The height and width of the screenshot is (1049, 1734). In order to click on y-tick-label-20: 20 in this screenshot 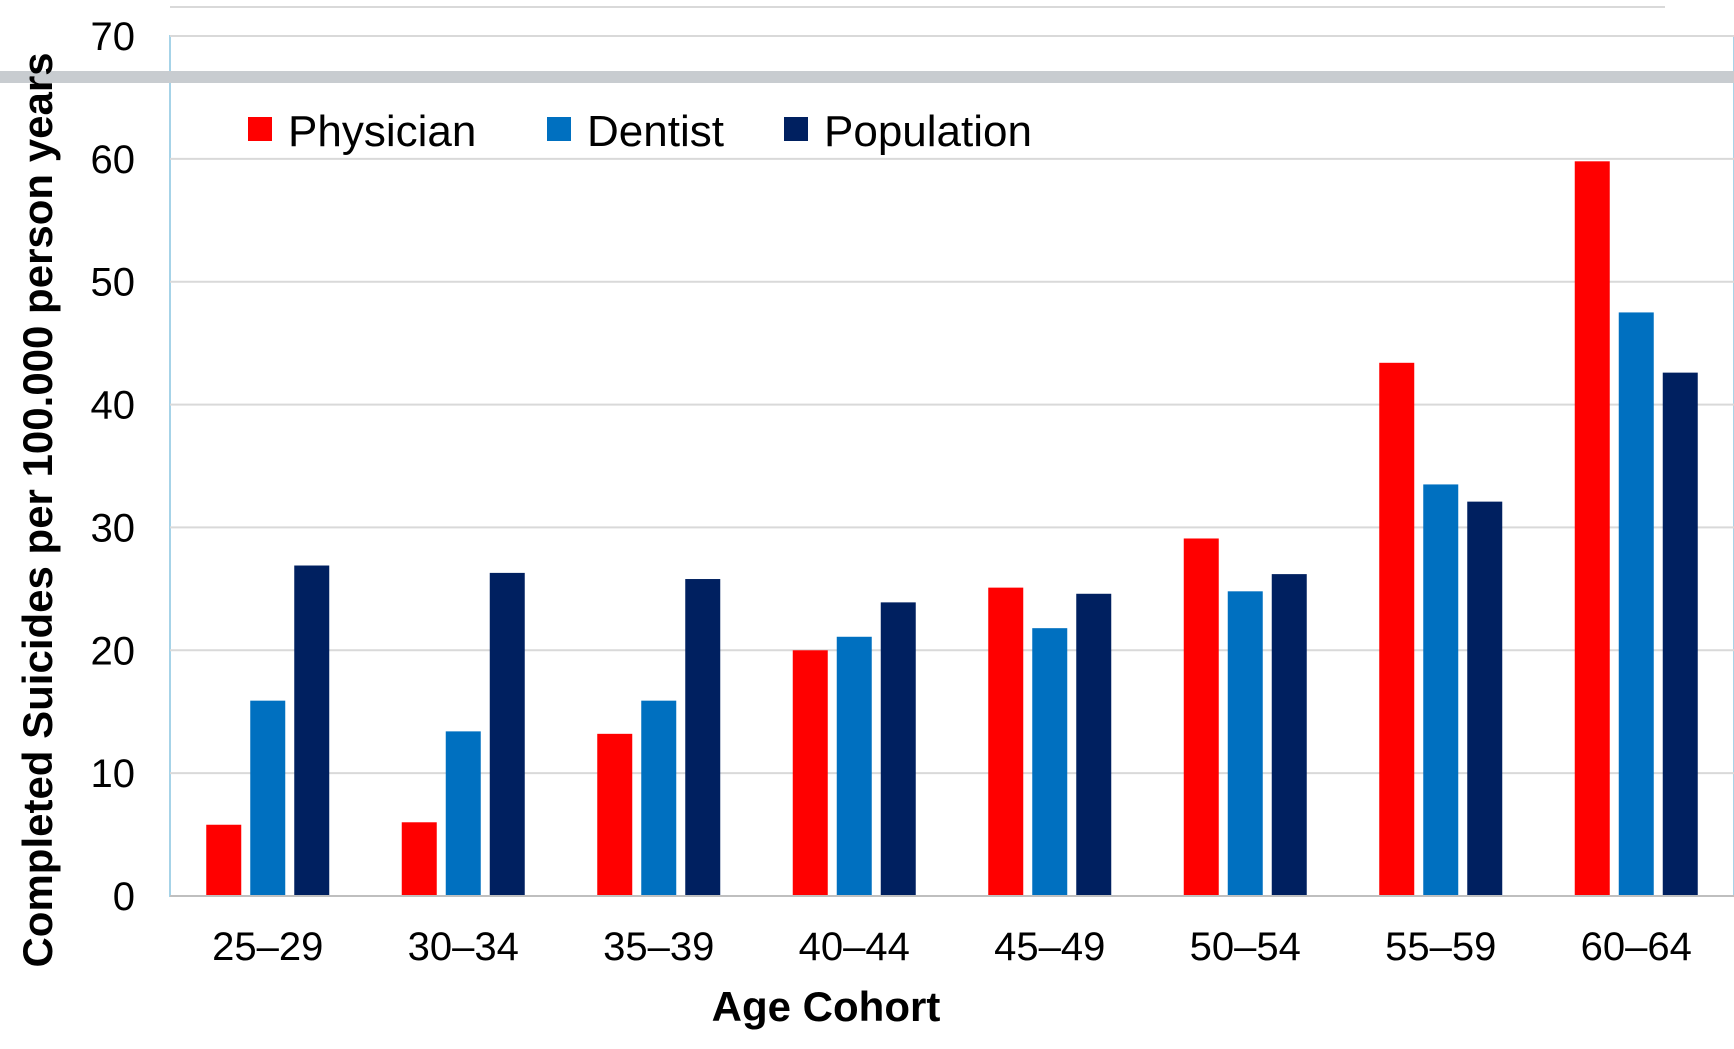, I will do `click(113, 651)`.